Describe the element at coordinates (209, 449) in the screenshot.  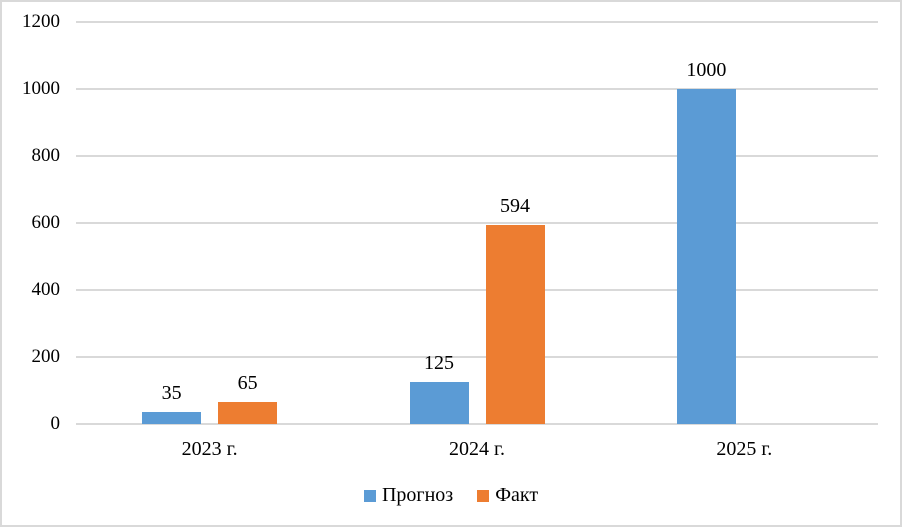
I see `x-category-label: 2023 г.` at that location.